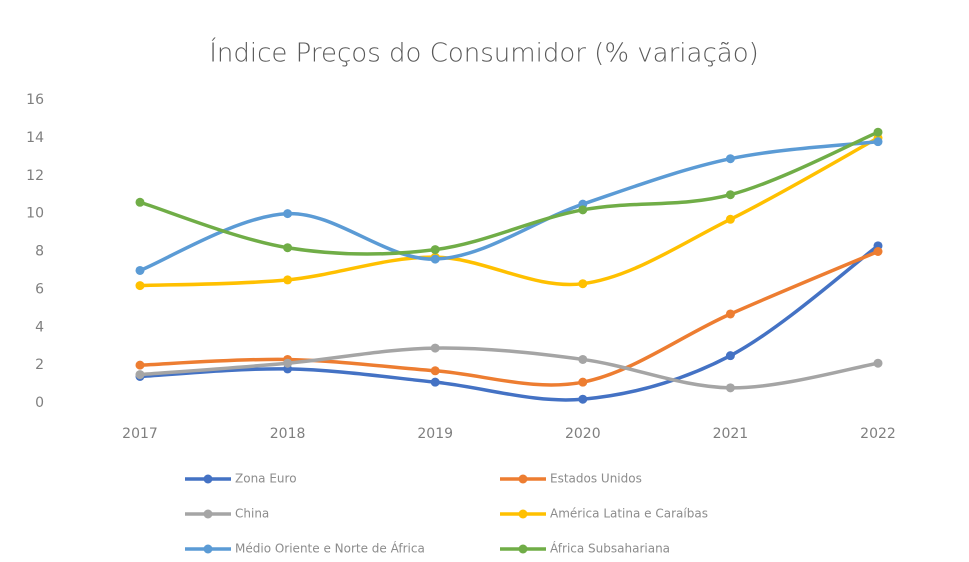  Describe the element at coordinates (484, 53) in the screenshot. I see `chart-title: Índice Preços do Consumidor (% variação)` at that location.